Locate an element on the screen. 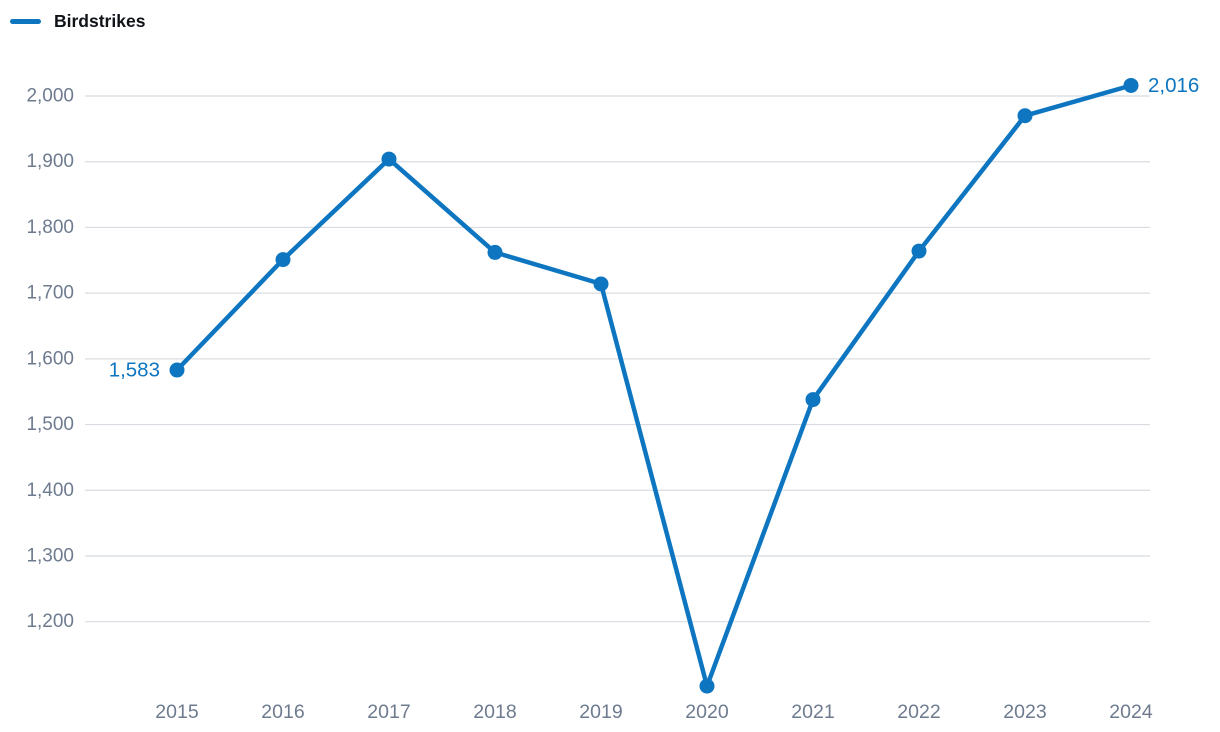  x-axis-tick-label: 2022 is located at coordinates (918, 712).